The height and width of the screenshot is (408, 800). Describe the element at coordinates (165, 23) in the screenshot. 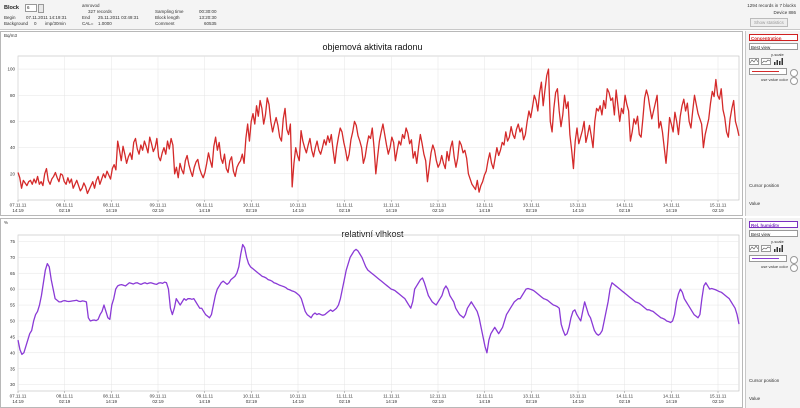

I see `comment-label: Comment` at that location.